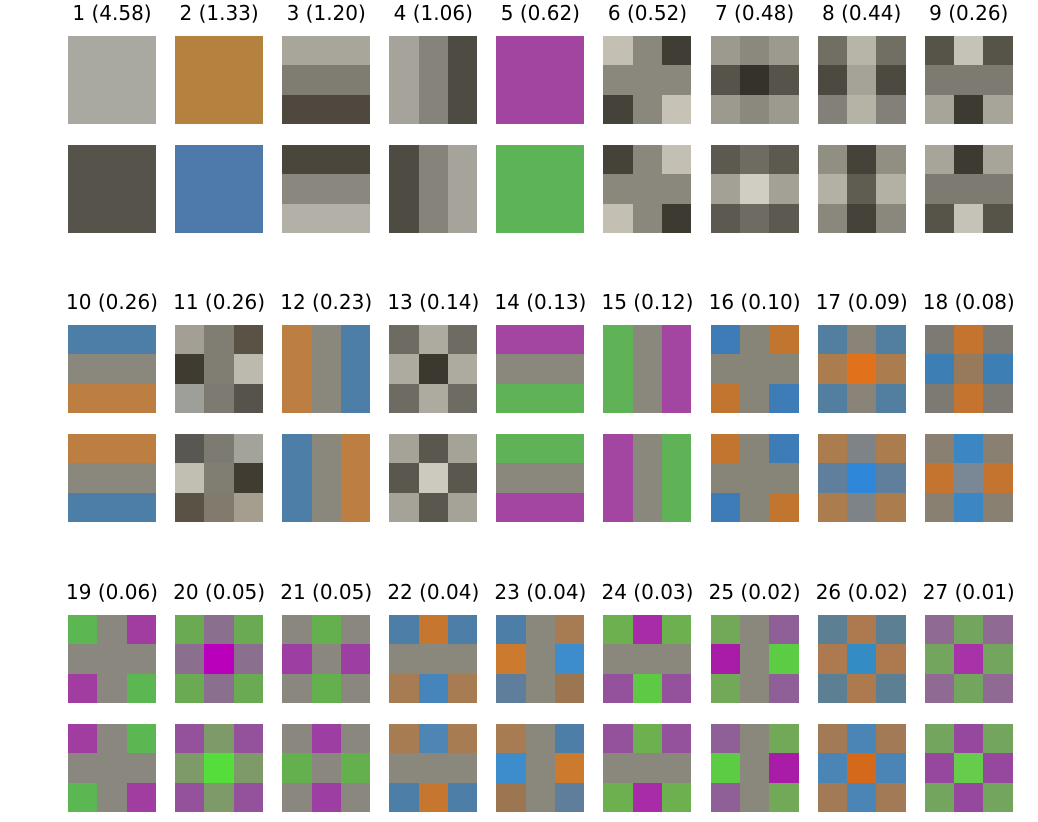  What do you see at coordinates (326, 13) in the screenshot?
I see `component-label: 3 (1.20)` at bounding box center [326, 13].